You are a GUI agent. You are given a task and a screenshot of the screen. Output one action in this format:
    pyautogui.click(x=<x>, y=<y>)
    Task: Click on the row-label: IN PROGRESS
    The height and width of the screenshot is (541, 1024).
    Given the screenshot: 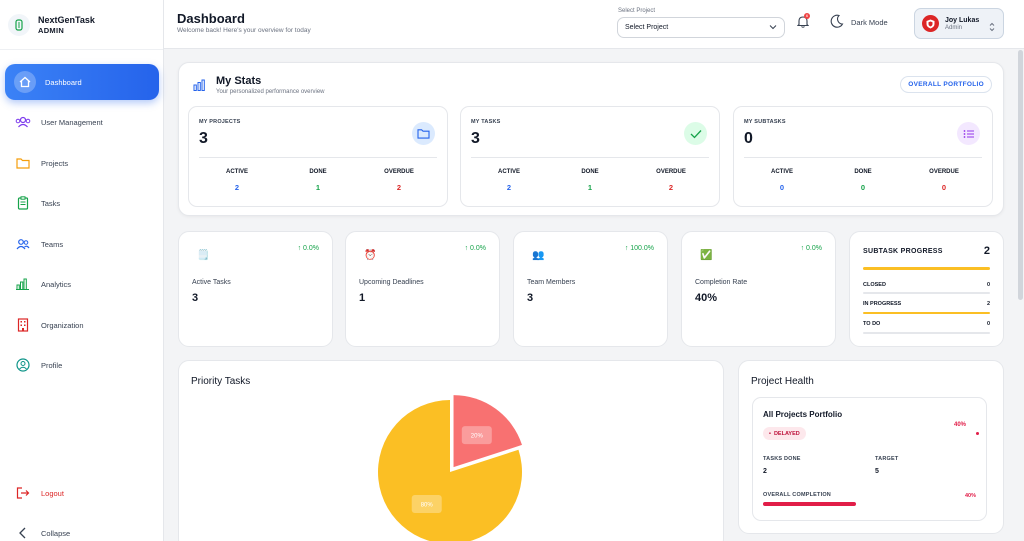 What is the action you would take?
    pyautogui.click(x=882, y=304)
    